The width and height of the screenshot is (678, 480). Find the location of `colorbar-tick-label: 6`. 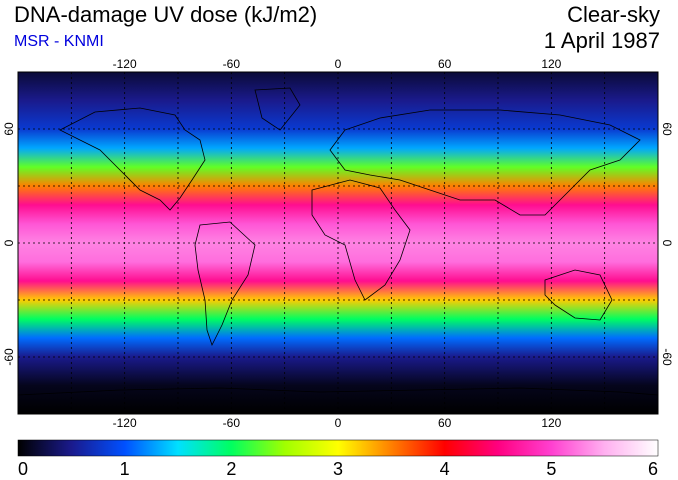

colorbar-tick-label: 6 is located at coordinates (653, 469).